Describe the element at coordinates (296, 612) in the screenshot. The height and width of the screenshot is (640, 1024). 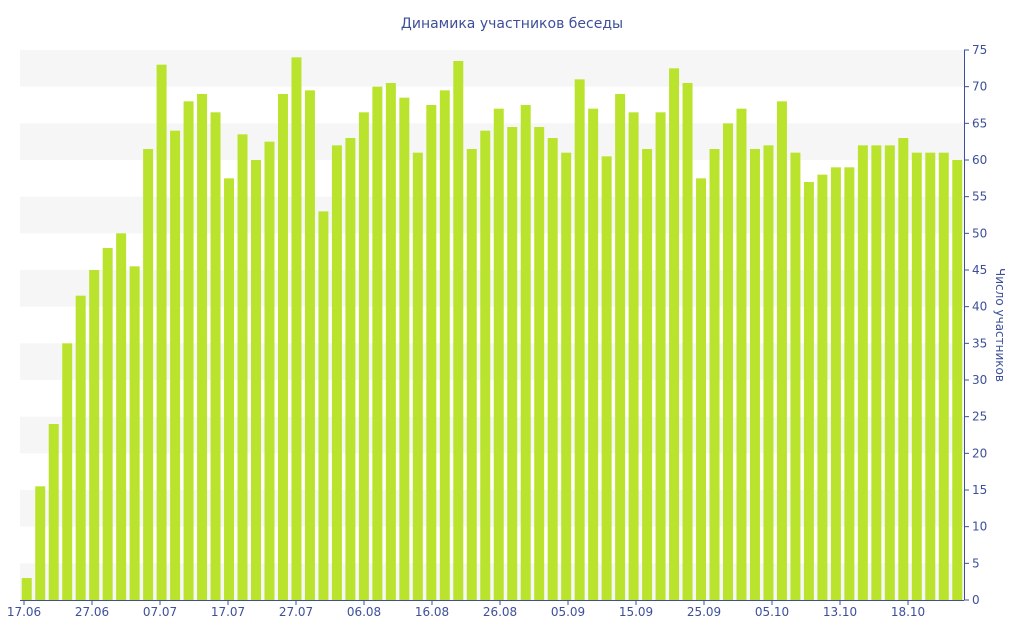
I see `x-tick-label: 27.07` at that location.